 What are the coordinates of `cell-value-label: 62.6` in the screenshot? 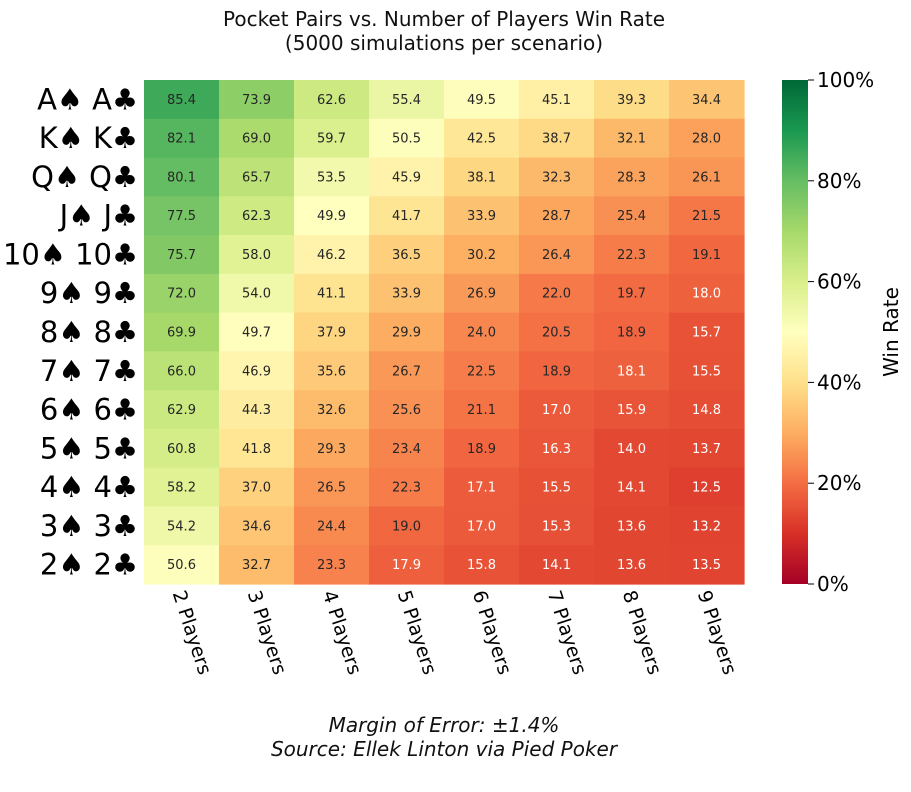 It's located at (331, 100).